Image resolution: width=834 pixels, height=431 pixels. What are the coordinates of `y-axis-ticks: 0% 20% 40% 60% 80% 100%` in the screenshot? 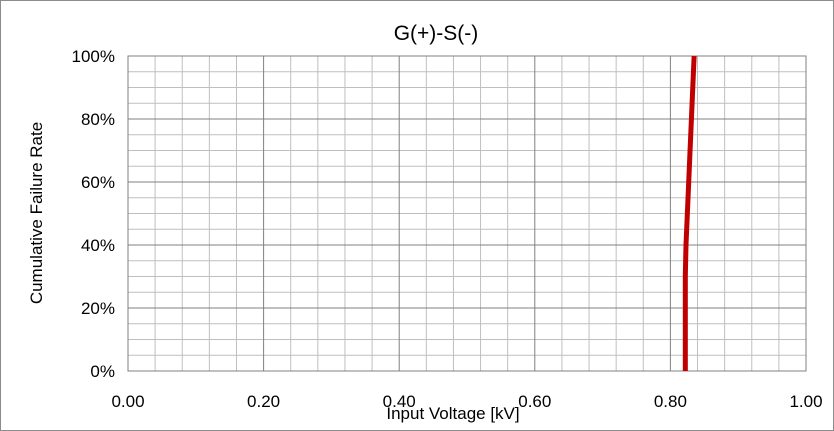 It's located at (93, 214).